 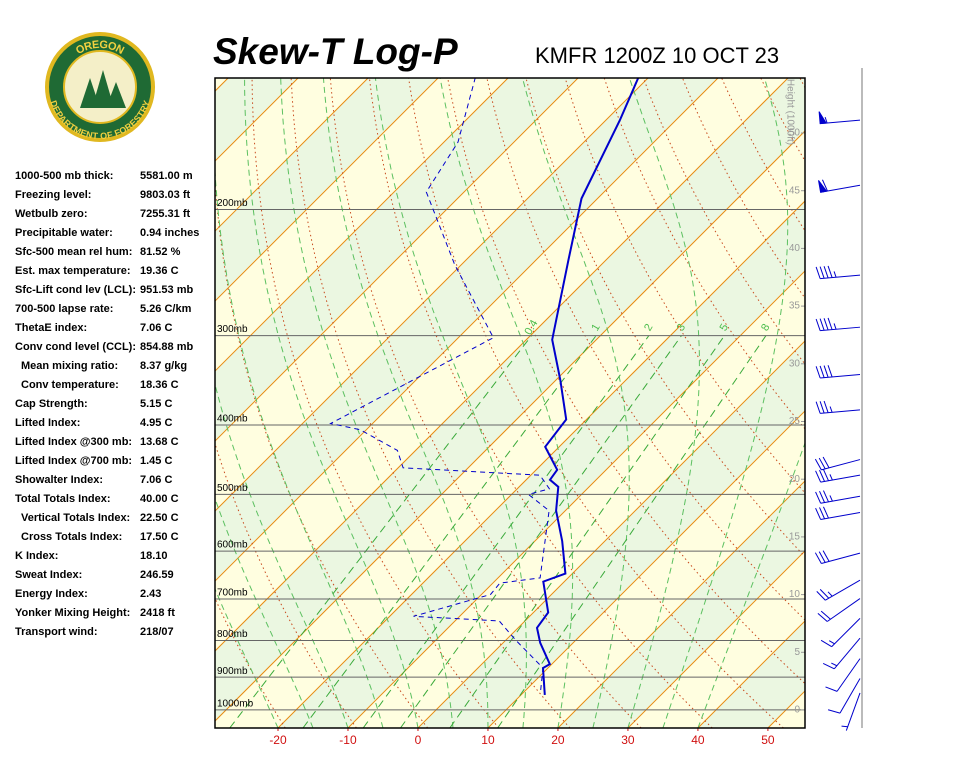 What do you see at coordinates (795, 537) in the screenshot?
I see `height-tick-label: 15` at bounding box center [795, 537].